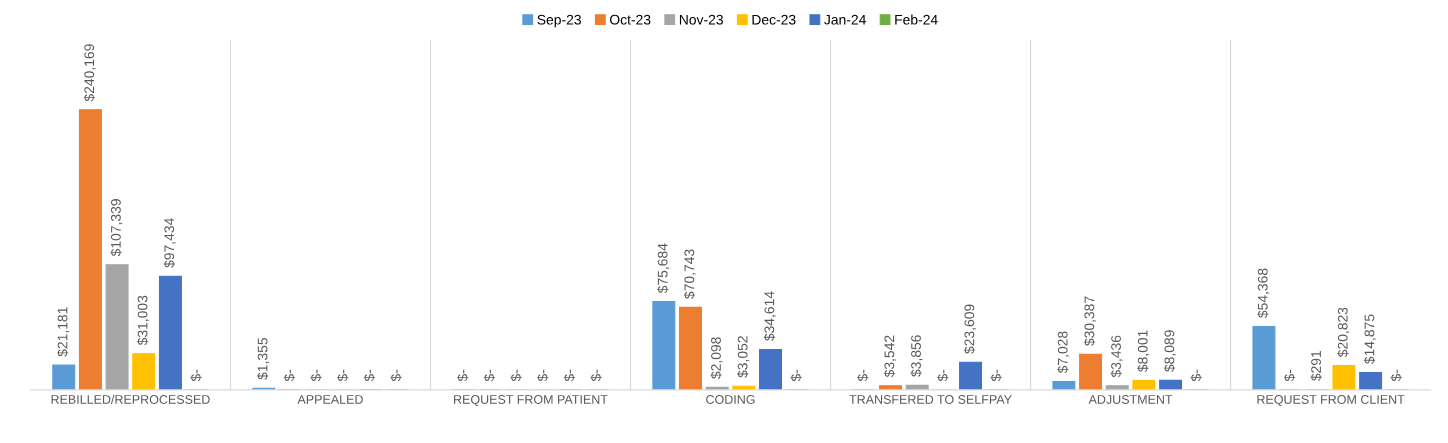 The width and height of the screenshot is (1448, 443). What do you see at coordinates (916, 19) in the screenshot?
I see `legend-label: Feb-24` at bounding box center [916, 19].